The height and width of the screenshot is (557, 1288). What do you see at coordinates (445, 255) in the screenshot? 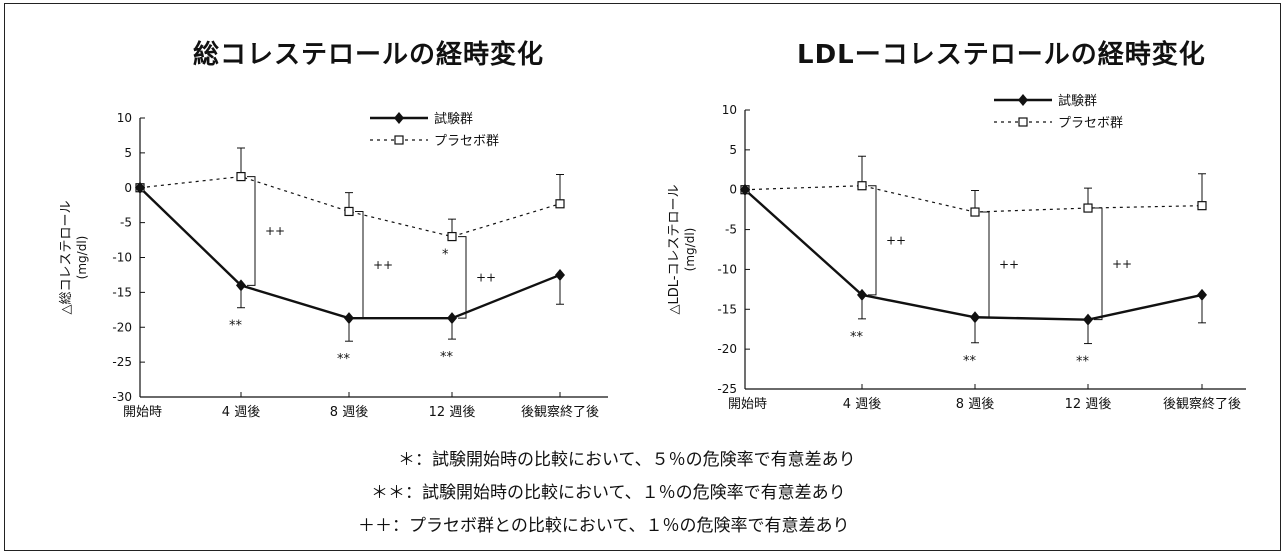
I see `significance-star-label: *` at bounding box center [445, 255].